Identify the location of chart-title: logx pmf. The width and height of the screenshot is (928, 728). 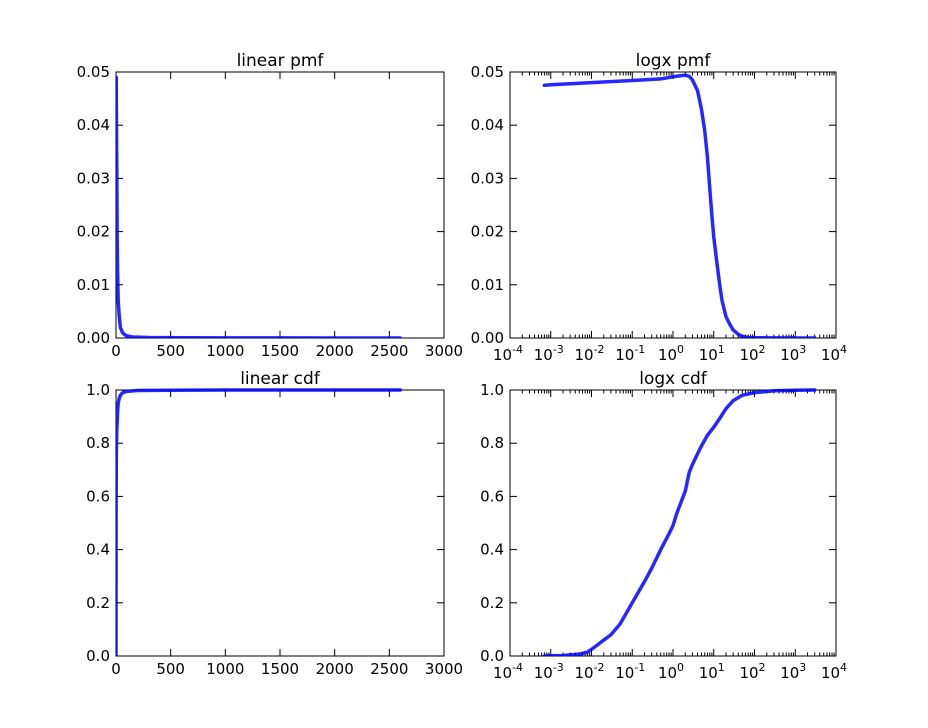
(674, 61).